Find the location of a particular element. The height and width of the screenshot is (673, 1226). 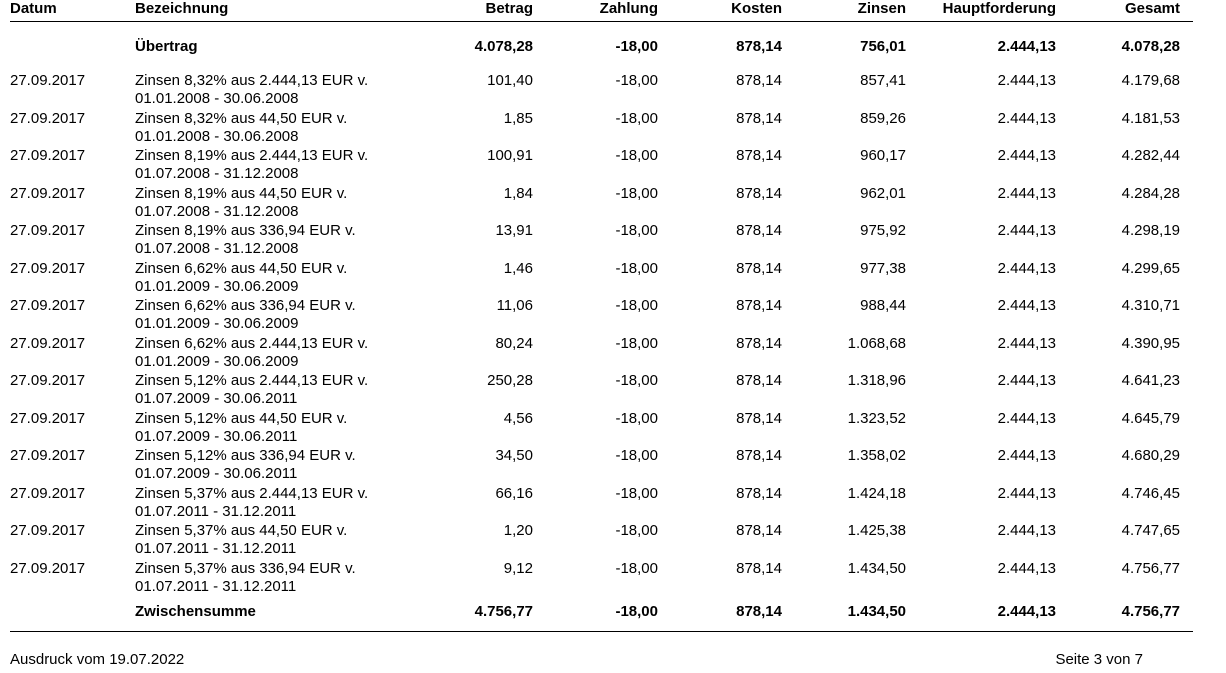

row-zinsen: 962,01 is located at coordinates (883, 193).